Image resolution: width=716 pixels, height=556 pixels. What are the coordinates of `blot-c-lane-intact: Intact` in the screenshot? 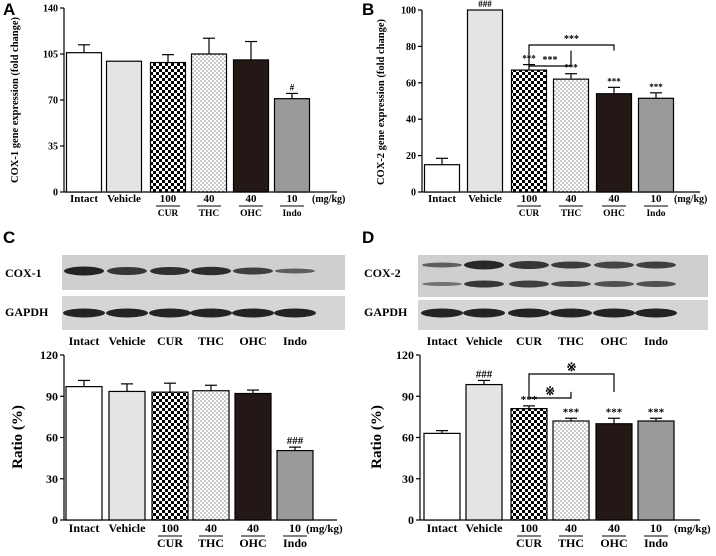 It's located at (84, 341).